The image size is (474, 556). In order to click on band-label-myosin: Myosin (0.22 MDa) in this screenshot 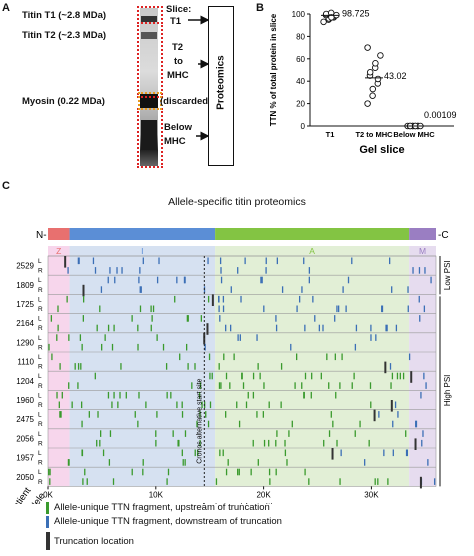, I will do `click(63, 101)`.